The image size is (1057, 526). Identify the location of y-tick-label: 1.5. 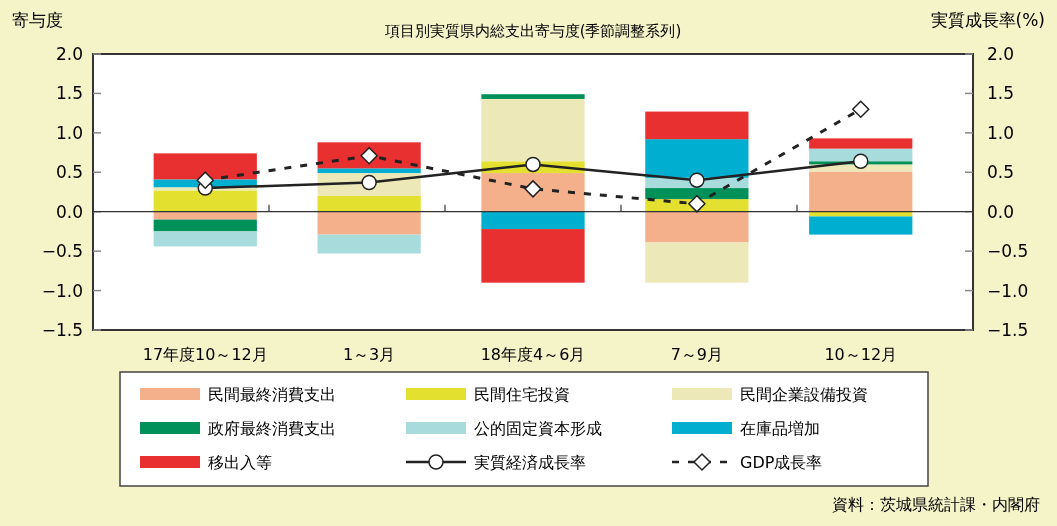
(69, 93).